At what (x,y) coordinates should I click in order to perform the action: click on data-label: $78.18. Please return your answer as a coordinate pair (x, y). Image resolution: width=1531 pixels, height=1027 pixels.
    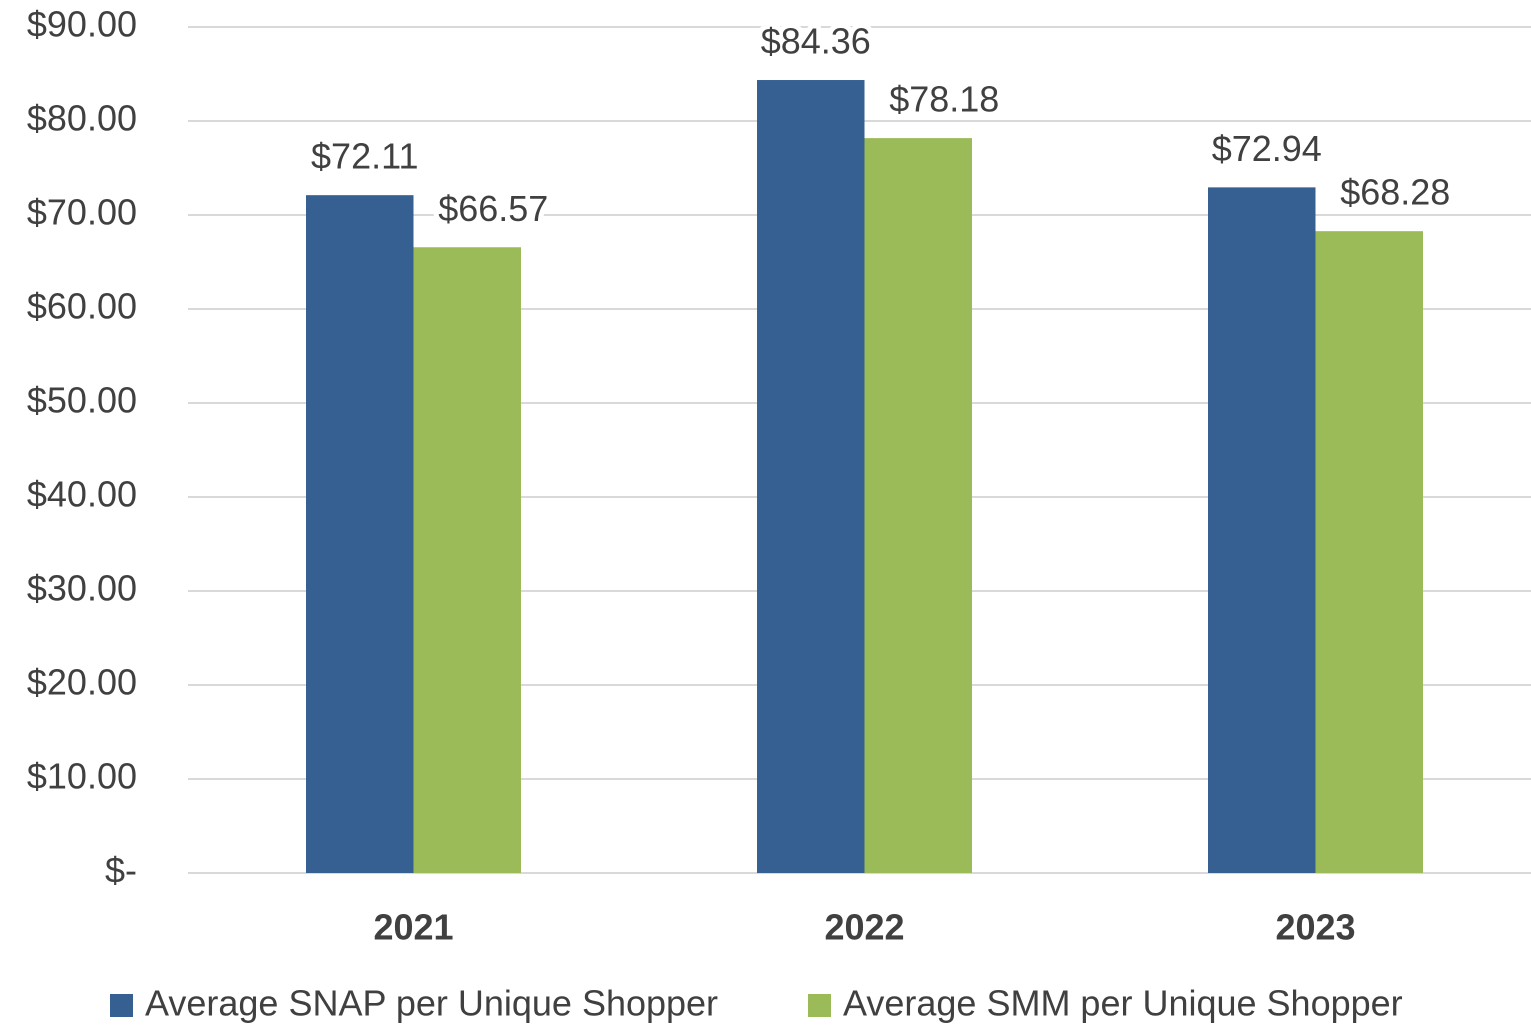
    Looking at the image, I should click on (944, 99).